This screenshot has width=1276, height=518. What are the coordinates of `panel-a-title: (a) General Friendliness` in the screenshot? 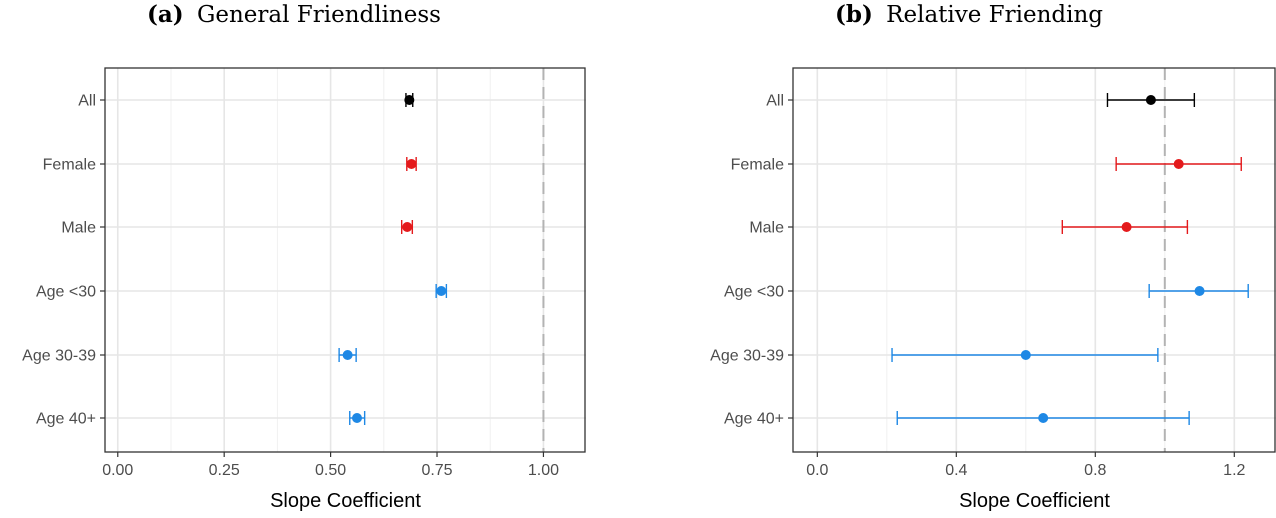 It's located at (294, 14).